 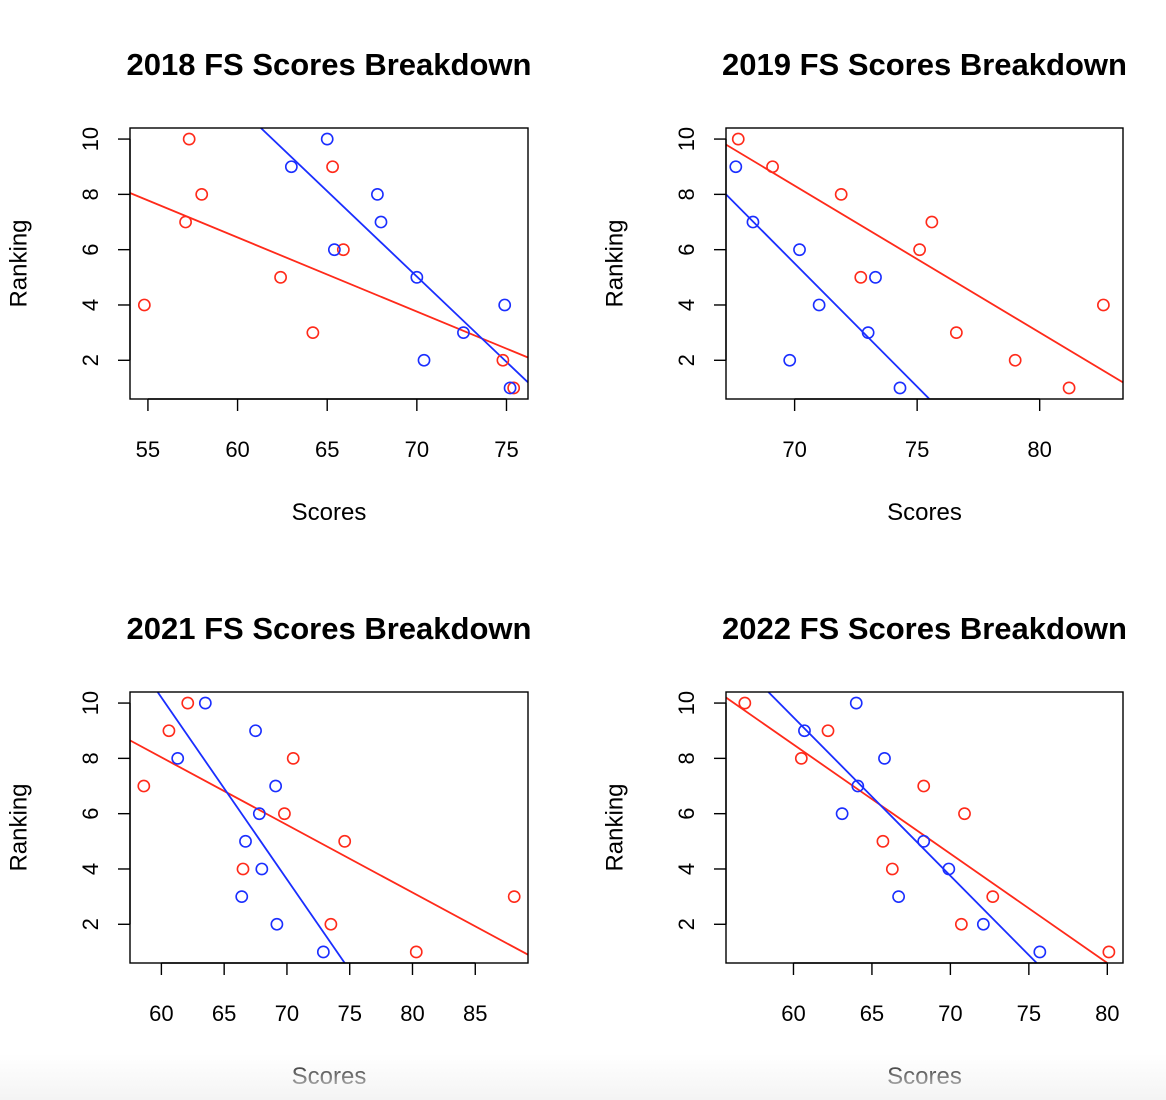 I want to click on chart-title: 2022 FS Scores Breakdown, so click(x=924, y=628).